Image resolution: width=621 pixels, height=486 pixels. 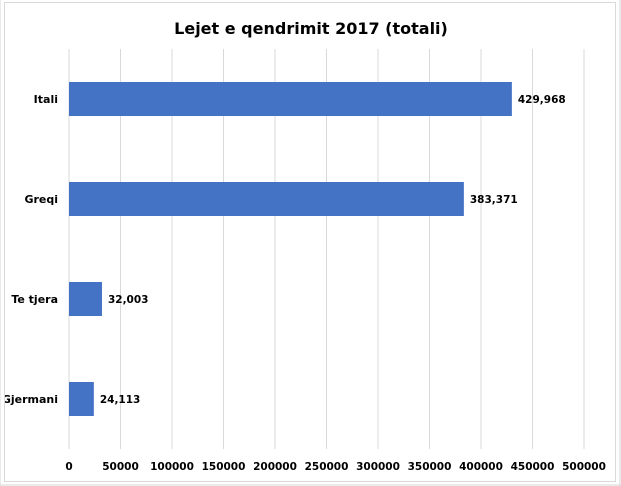 What do you see at coordinates (224, 467) in the screenshot?
I see `x-tick-label: 150000` at bounding box center [224, 467].